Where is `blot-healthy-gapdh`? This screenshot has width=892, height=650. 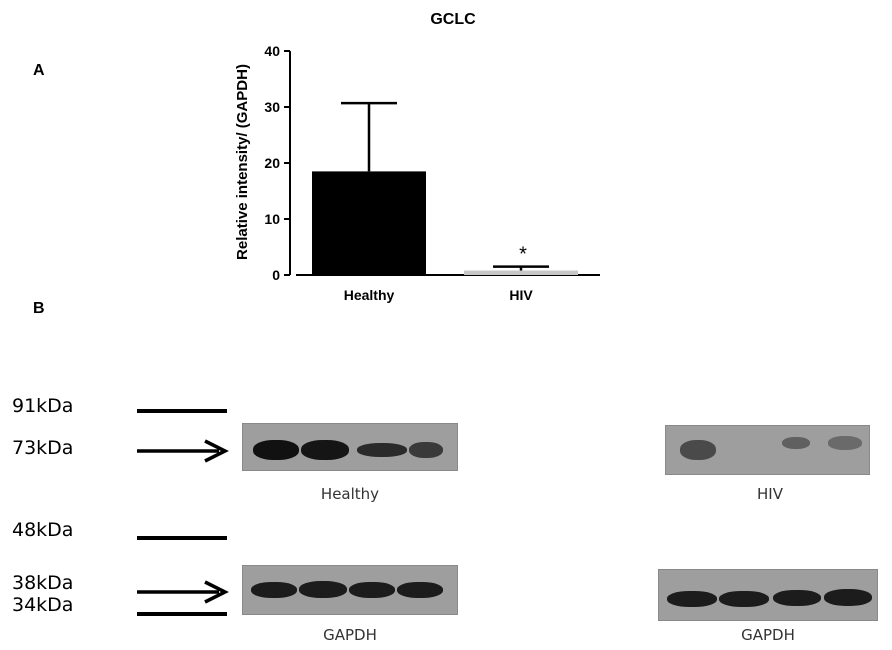
blot-healthy-gapdh is located at coordinates (350, 590).